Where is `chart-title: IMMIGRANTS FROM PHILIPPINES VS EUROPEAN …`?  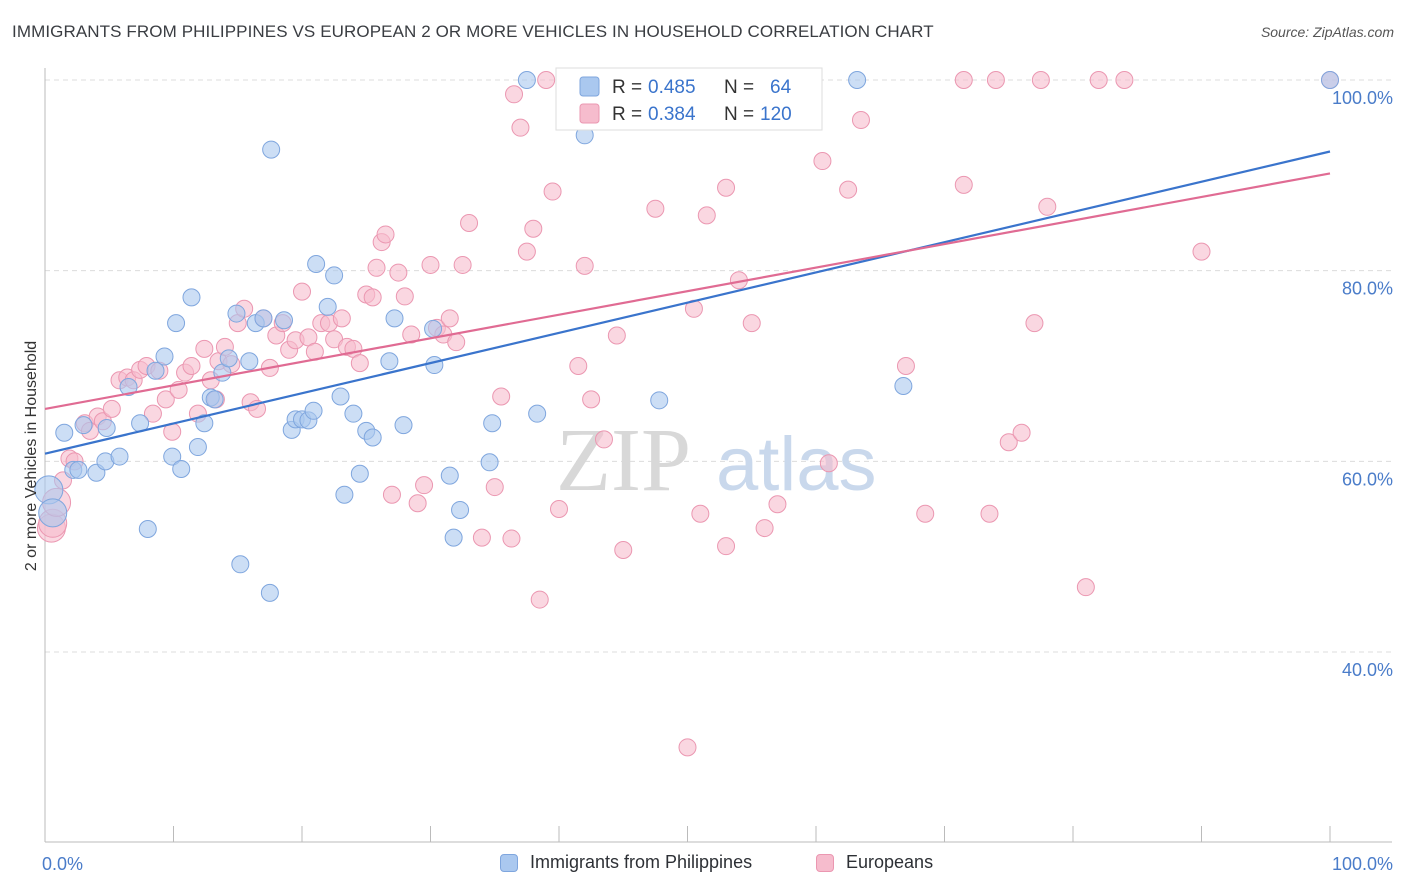
chart-title: IMMIGRANTS FROM PHILIPPINES VS EUROPEAN … is located at coordinates (473, 31).